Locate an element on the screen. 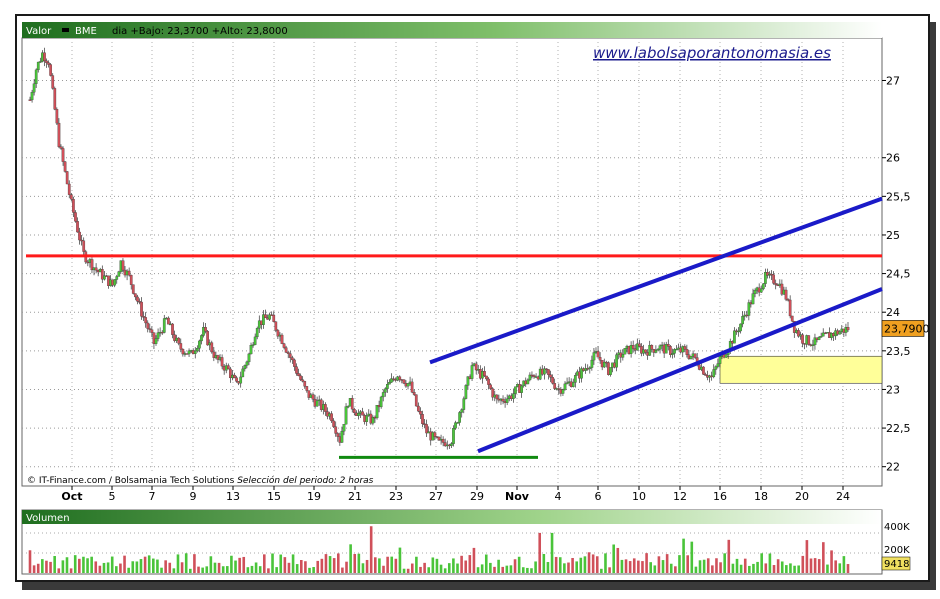 This screenshot has height=599, width=940. x-tick-label: Oct is located at coordinates (71, 496).